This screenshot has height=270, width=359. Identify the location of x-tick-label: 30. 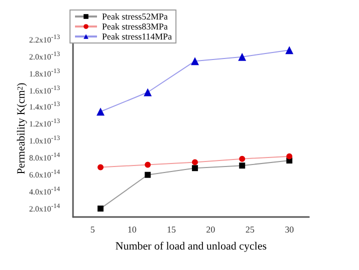
(289, 229).